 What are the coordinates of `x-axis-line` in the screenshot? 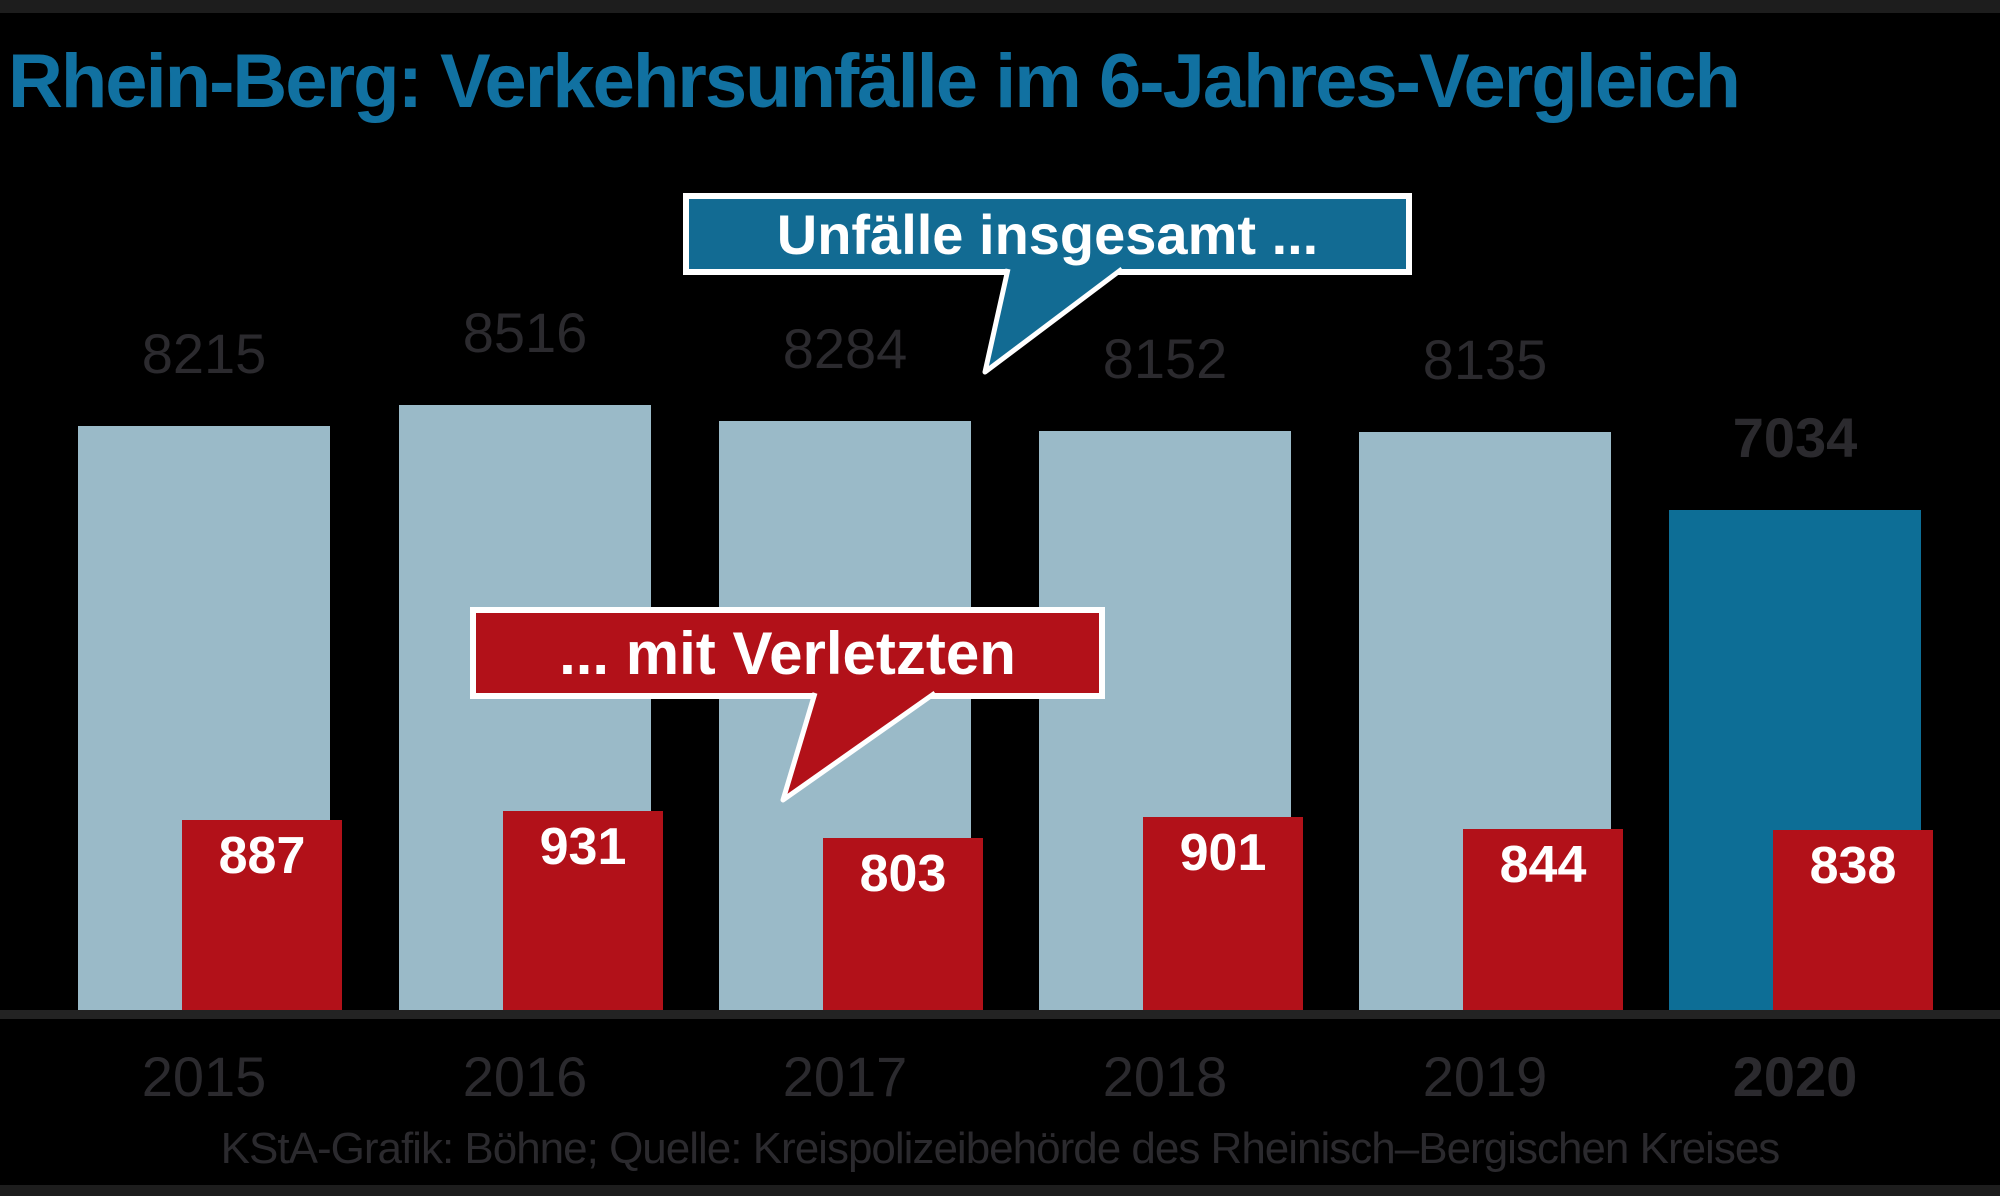 It's located at (1000, 1014).